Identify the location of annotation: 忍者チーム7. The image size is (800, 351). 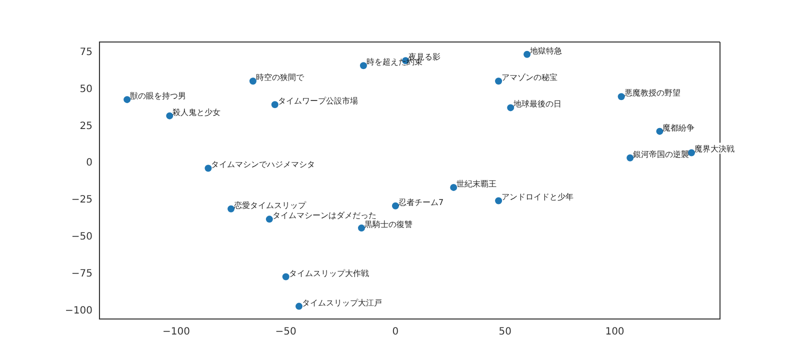
(420, 202).